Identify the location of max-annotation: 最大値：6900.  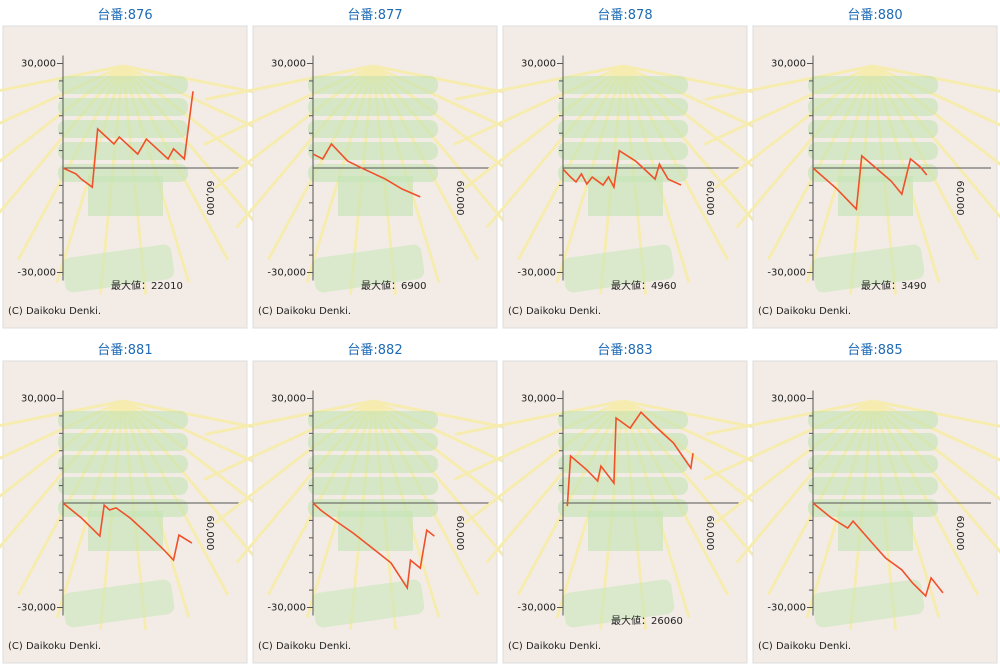
(393, 285).